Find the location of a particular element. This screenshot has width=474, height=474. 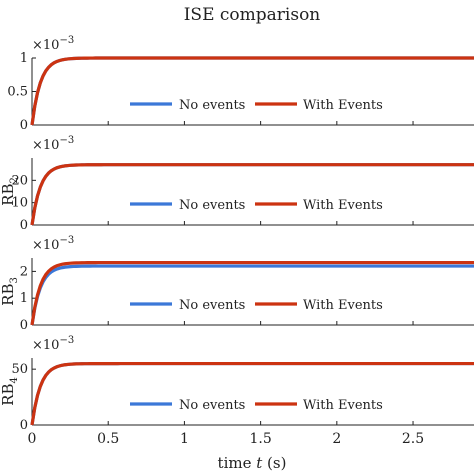

y-axis-label: RB2 is located at coordinates (10, 191).